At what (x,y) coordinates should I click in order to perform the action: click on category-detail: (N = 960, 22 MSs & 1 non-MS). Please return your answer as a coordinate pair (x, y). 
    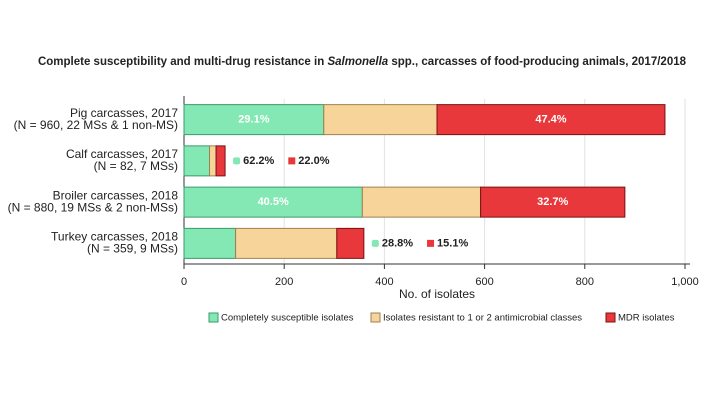
    Looking at the image, I should click on (96, 125).